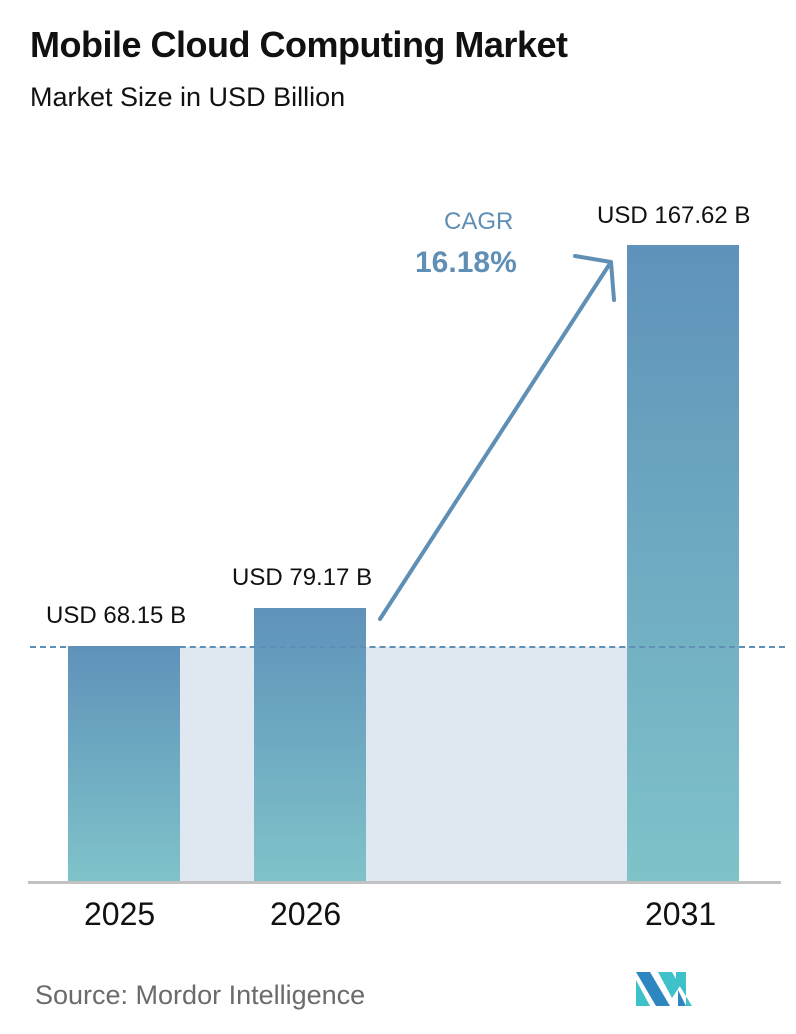 The image size is (796, 1034). What do you see at coordinates (681, 914) in the screenshot?
I see `x-tick-2031: 2031` at bounding box center [681, 914].